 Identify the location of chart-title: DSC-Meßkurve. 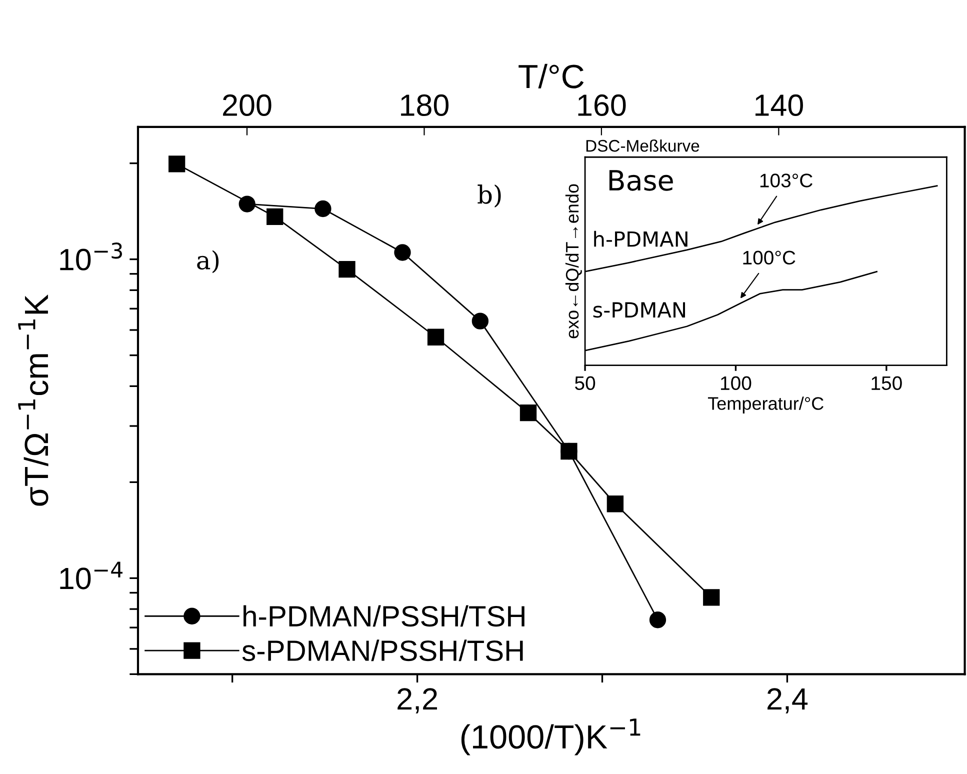
(643, 145).